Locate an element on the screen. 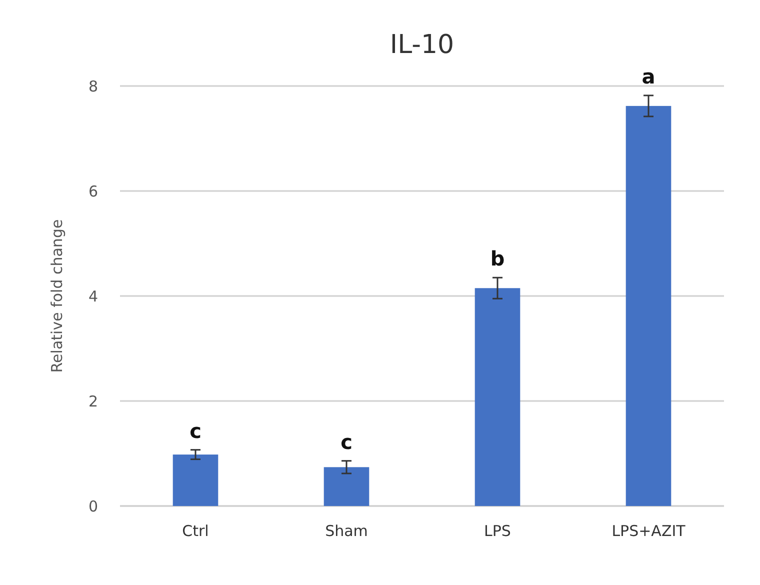 The image size is (760, 585). x-tick-label: Ctrl is located at coordinates (195, 531).